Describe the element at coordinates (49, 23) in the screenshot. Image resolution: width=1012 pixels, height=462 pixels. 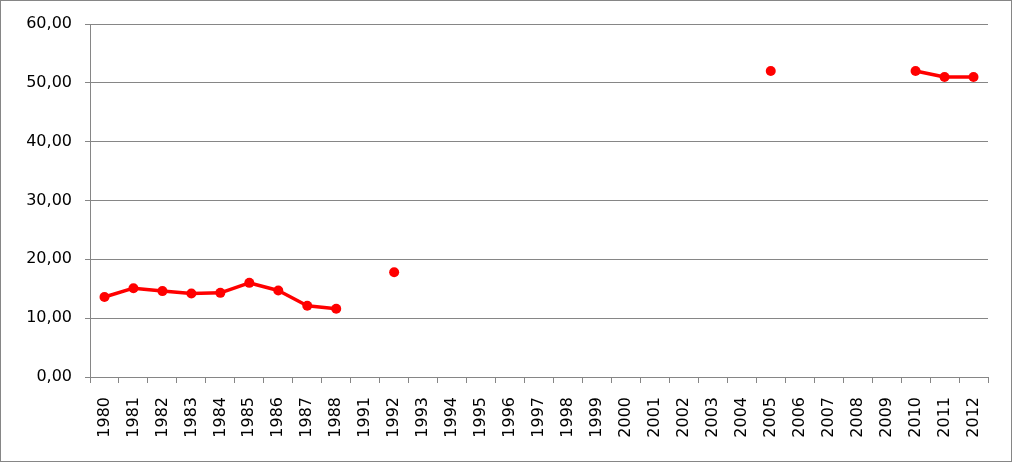
I see `y-tick-label: 60,00` at that location.